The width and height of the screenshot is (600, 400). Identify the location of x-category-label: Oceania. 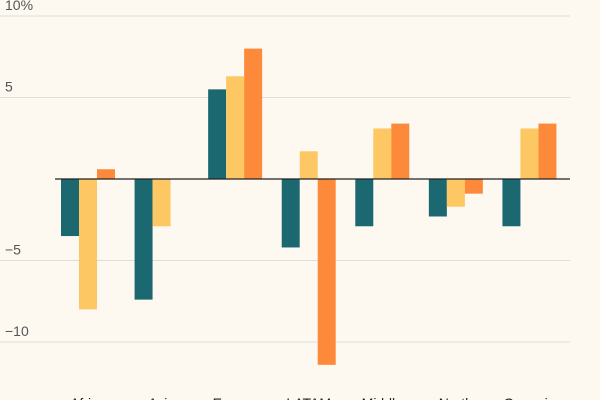
(529, 397).